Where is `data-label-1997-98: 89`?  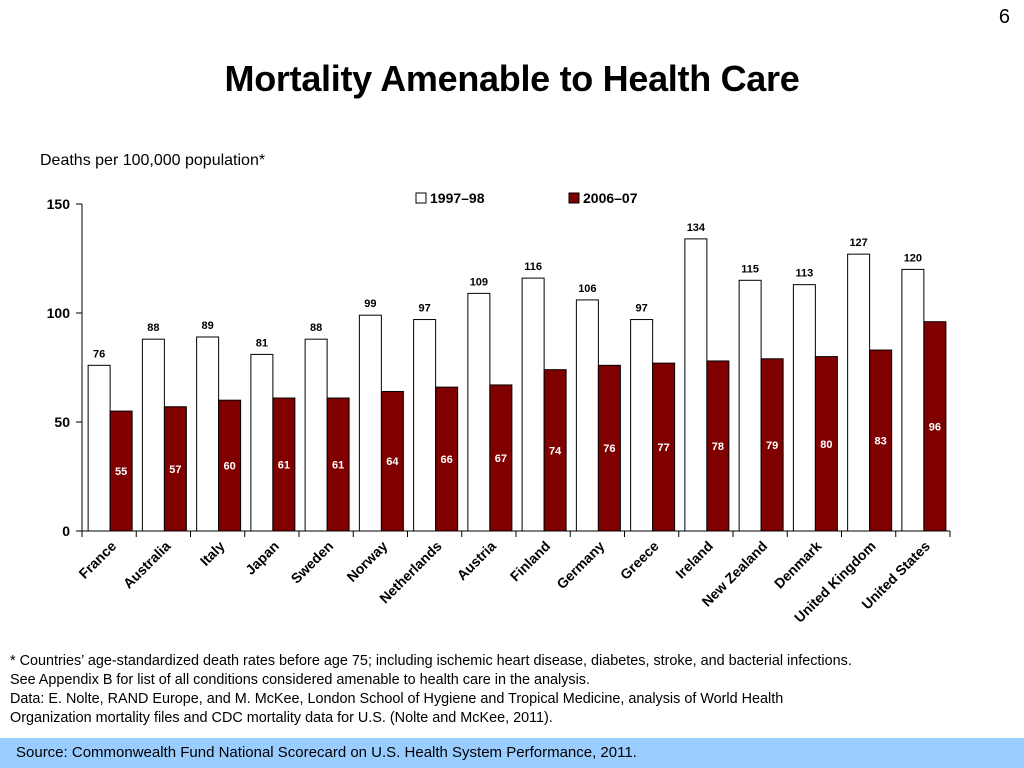 data-label-1997-98: 89 is located at coordinates (208, 326).